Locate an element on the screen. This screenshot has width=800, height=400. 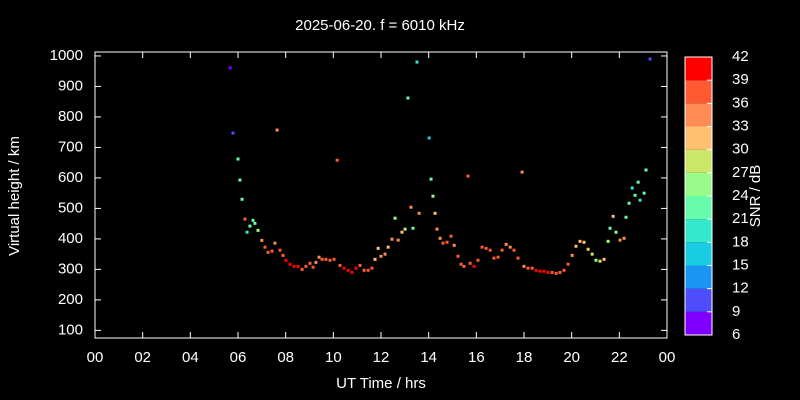
colorbar-tick-label: 27 is located at coordinates (740, 172).